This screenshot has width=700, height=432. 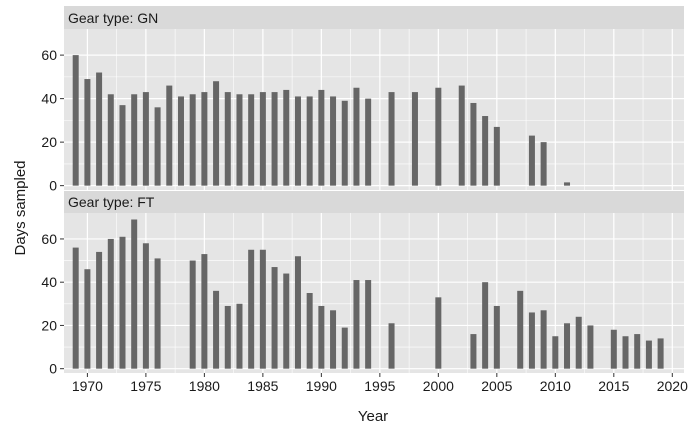 I want to click on y-axis-title: Days sampled, so click(x=20, y=207).